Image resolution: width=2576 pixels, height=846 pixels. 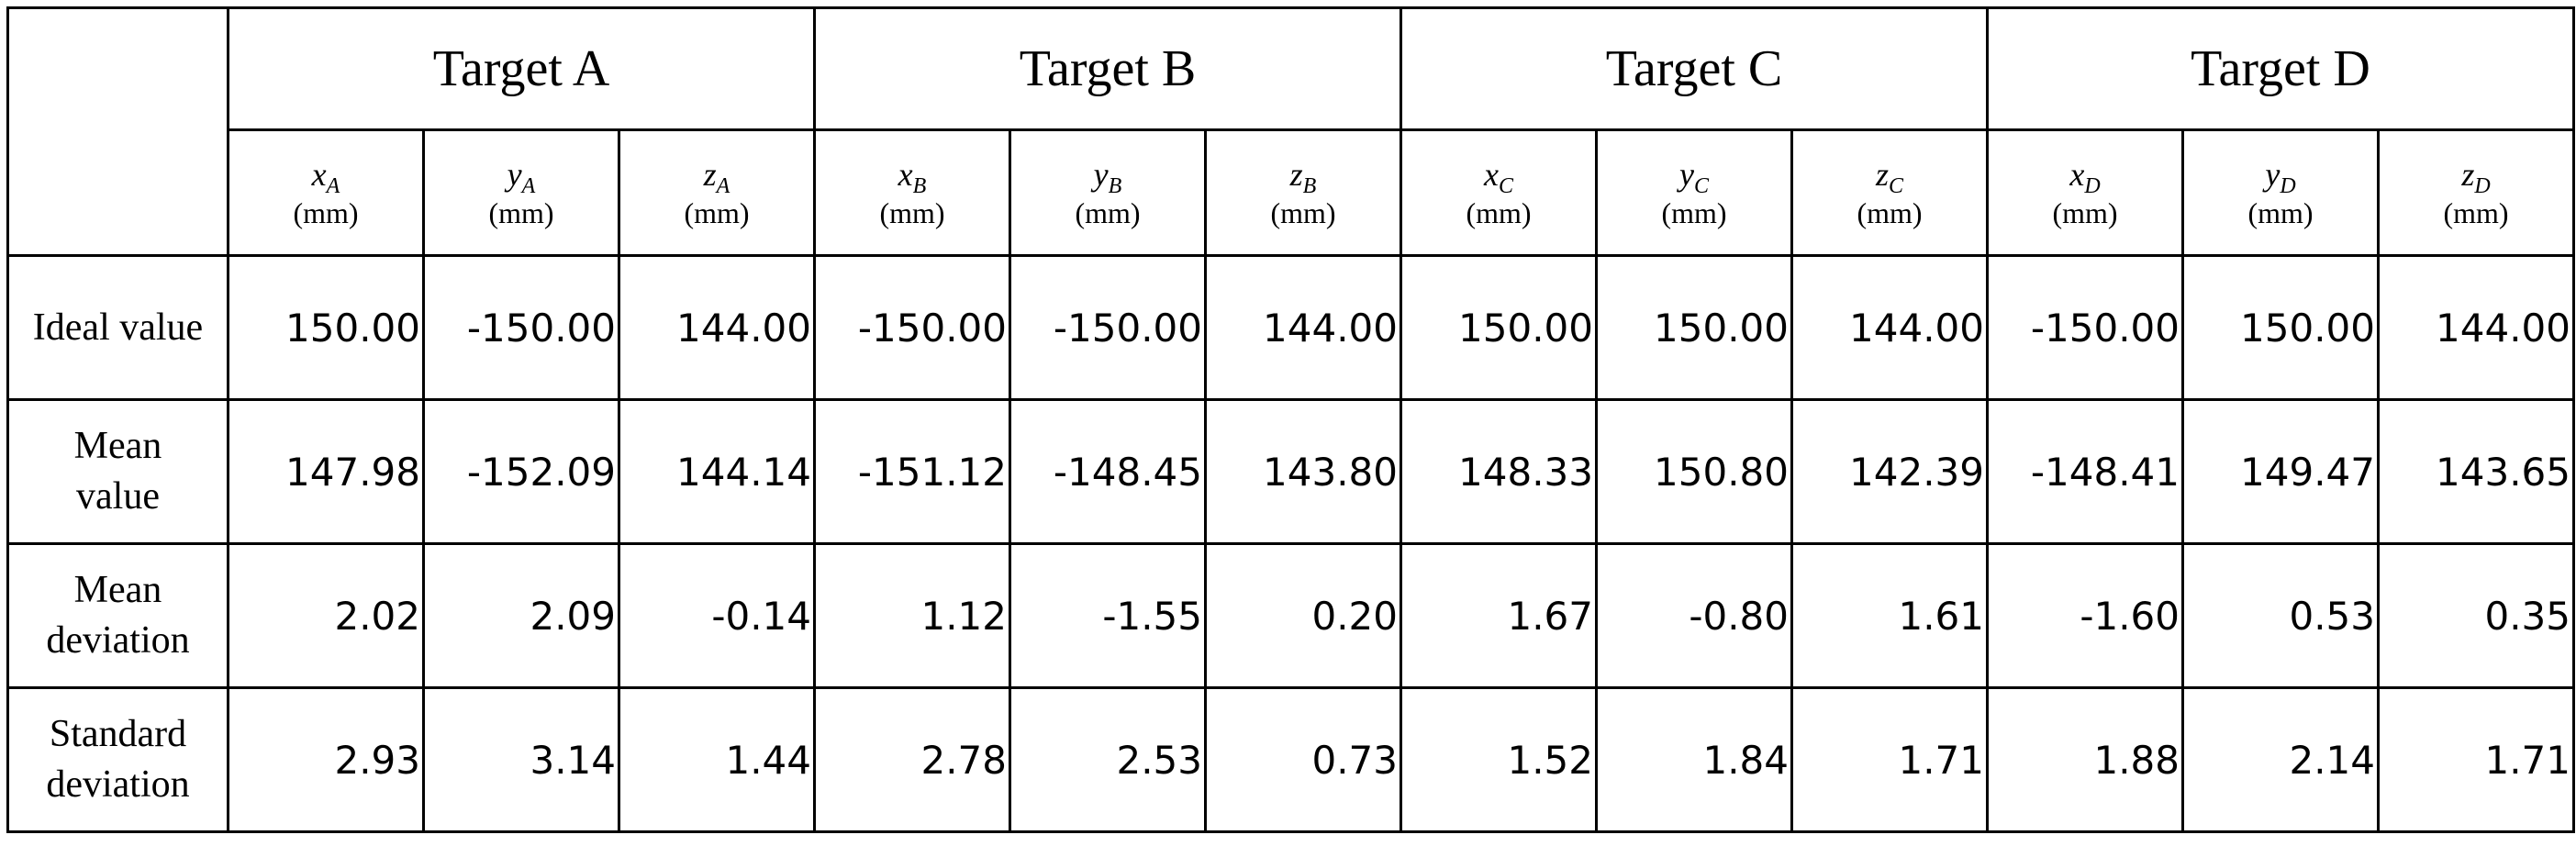 What do you see at coordinates (912, 759) in the screenshot?
I see `value-cell: 2.78` at bounding box center [912, 759].